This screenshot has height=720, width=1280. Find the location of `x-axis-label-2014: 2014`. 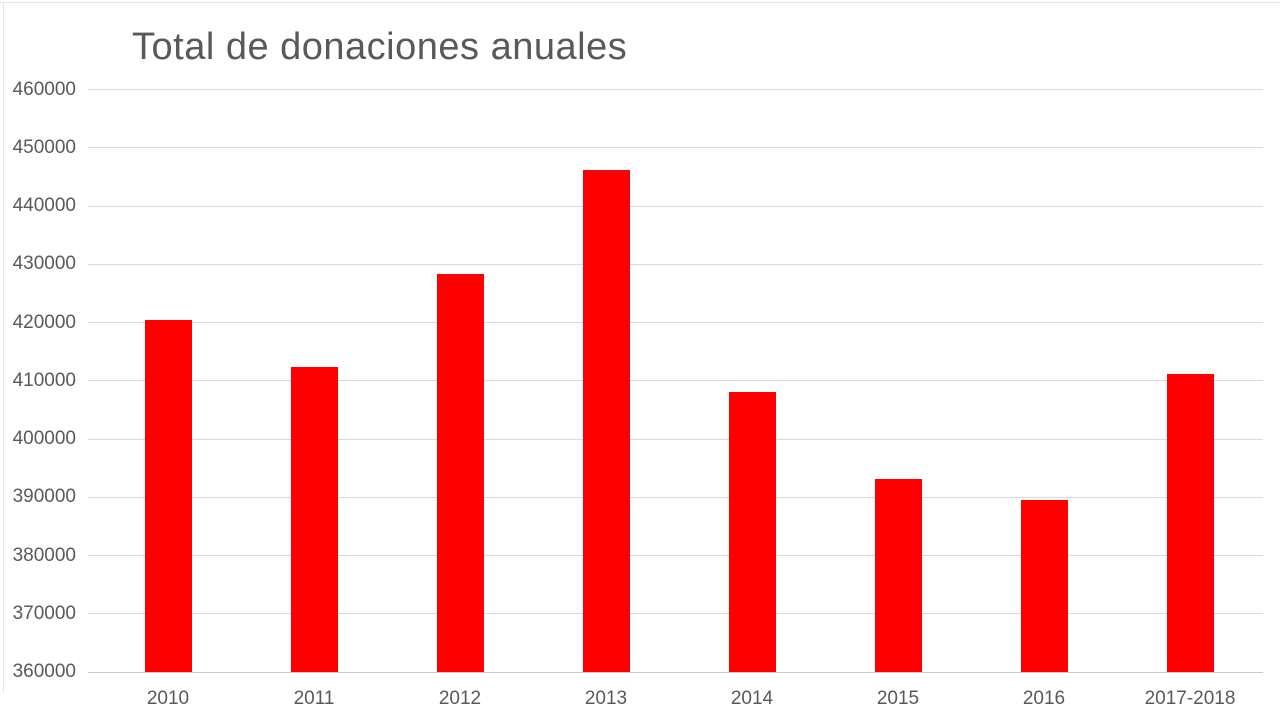

x-axis-label-2014: 2014 is located at coordinates (752, 698).